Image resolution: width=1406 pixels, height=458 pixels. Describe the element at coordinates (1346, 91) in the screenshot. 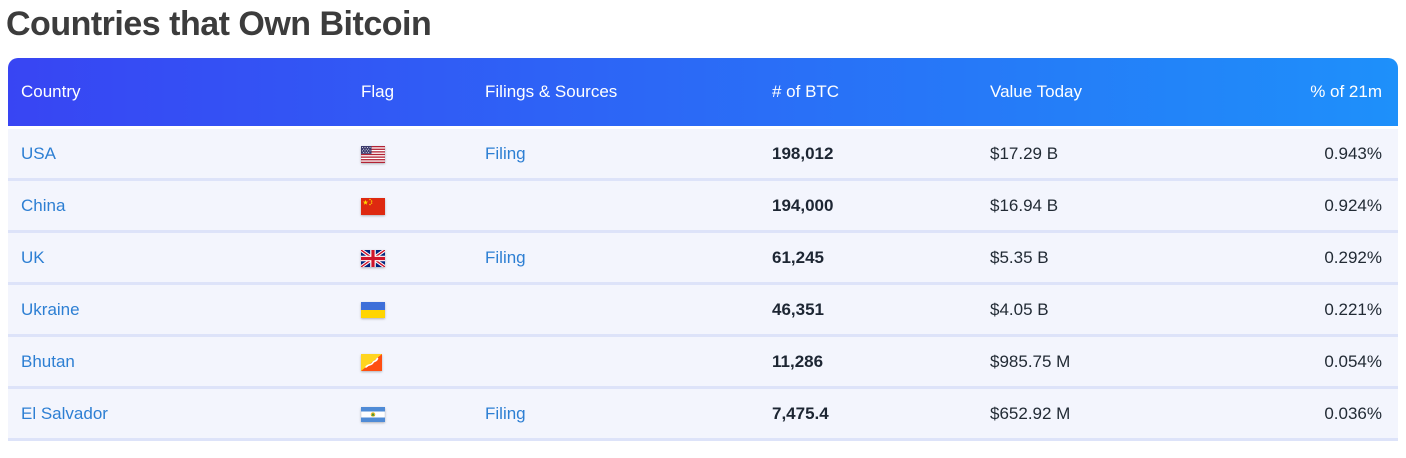

I see `column-header-pct: % of 21m` at that location.